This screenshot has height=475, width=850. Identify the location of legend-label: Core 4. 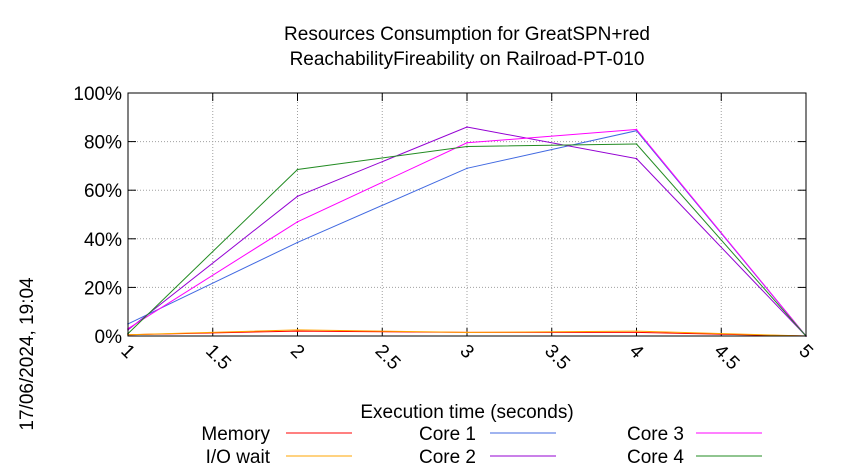
(655, 457).